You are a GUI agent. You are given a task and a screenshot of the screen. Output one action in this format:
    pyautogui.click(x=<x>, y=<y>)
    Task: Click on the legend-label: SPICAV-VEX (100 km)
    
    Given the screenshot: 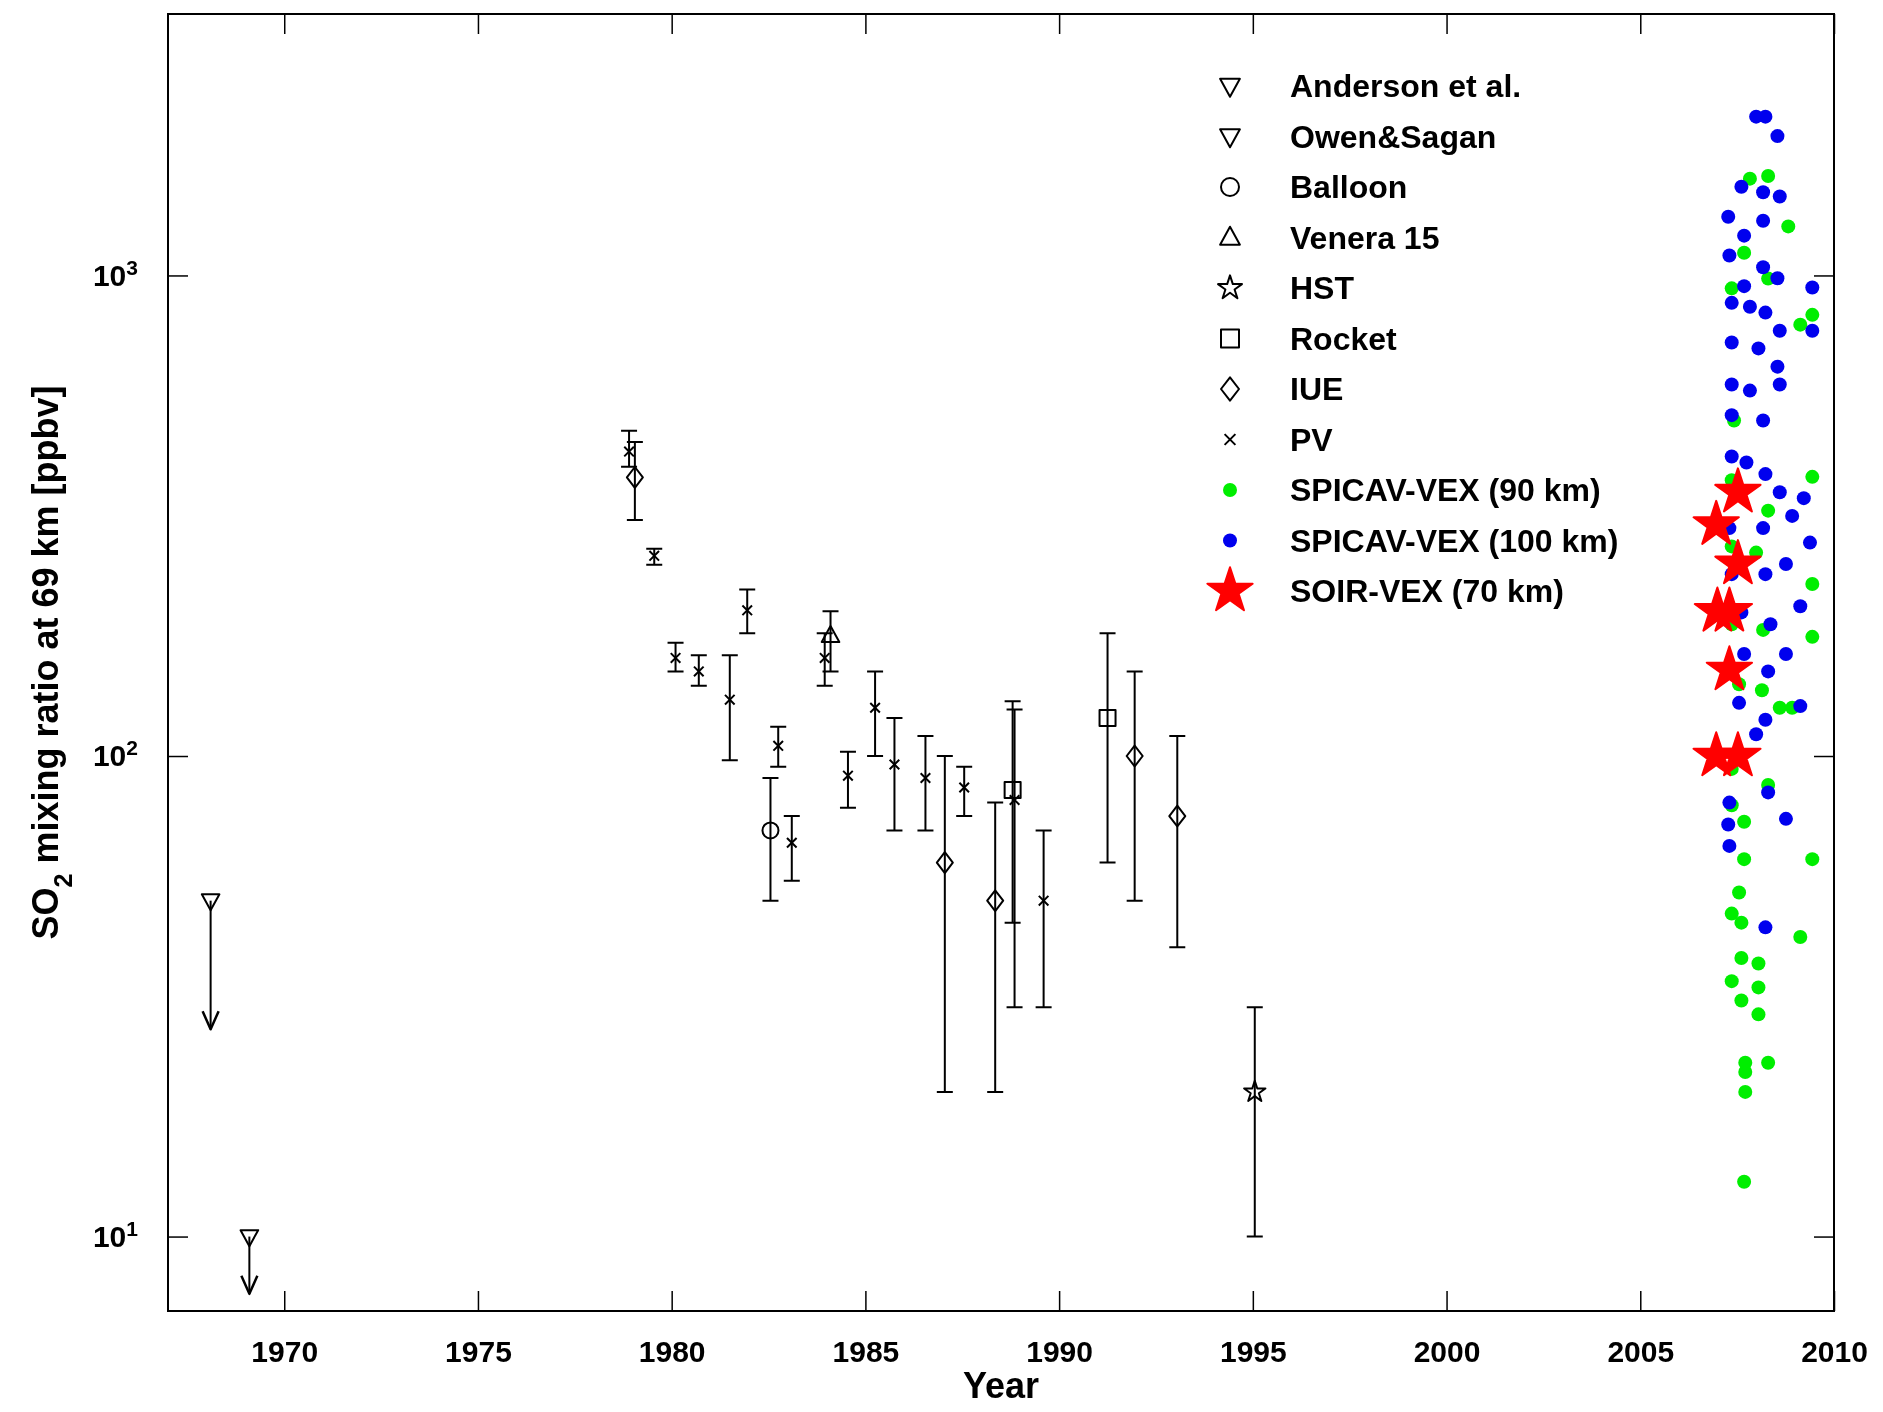 What is the action you would take?
    pyautogui.click(x=1454, y=540)
    